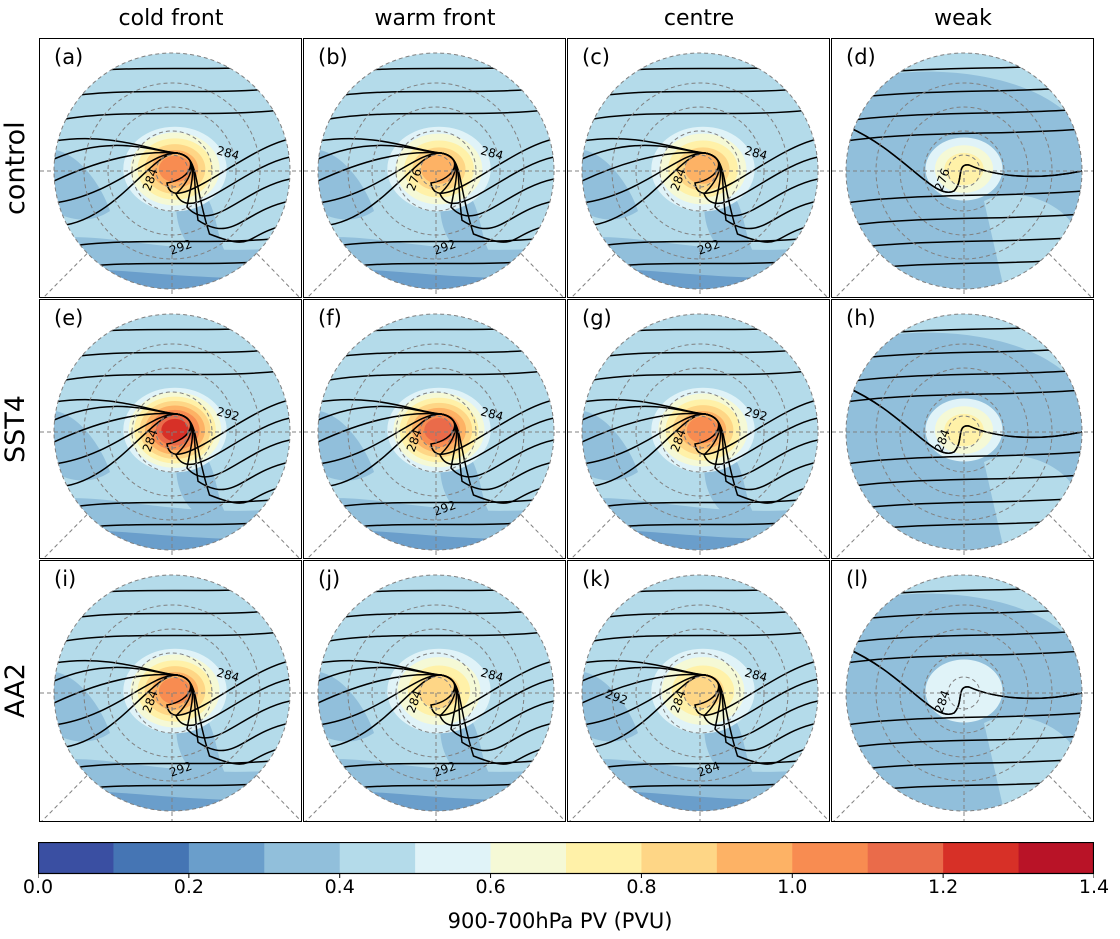 The width and height of the screenshot is (1120, 939). Describe the element at coordinates (228, 413) in the screenshot. I see `contour-label: 292` at that location.